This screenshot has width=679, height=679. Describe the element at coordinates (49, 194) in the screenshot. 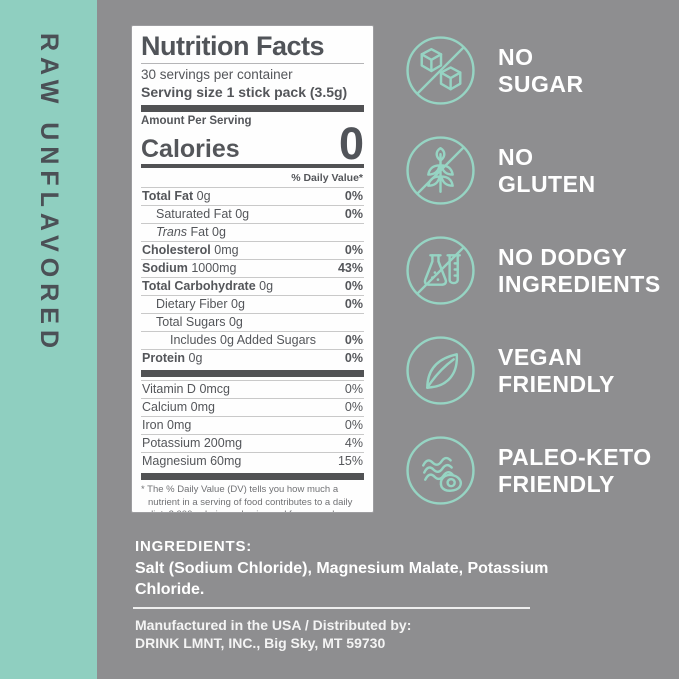

I see `flavor-name: RAW UNFLAVORED` at that location.